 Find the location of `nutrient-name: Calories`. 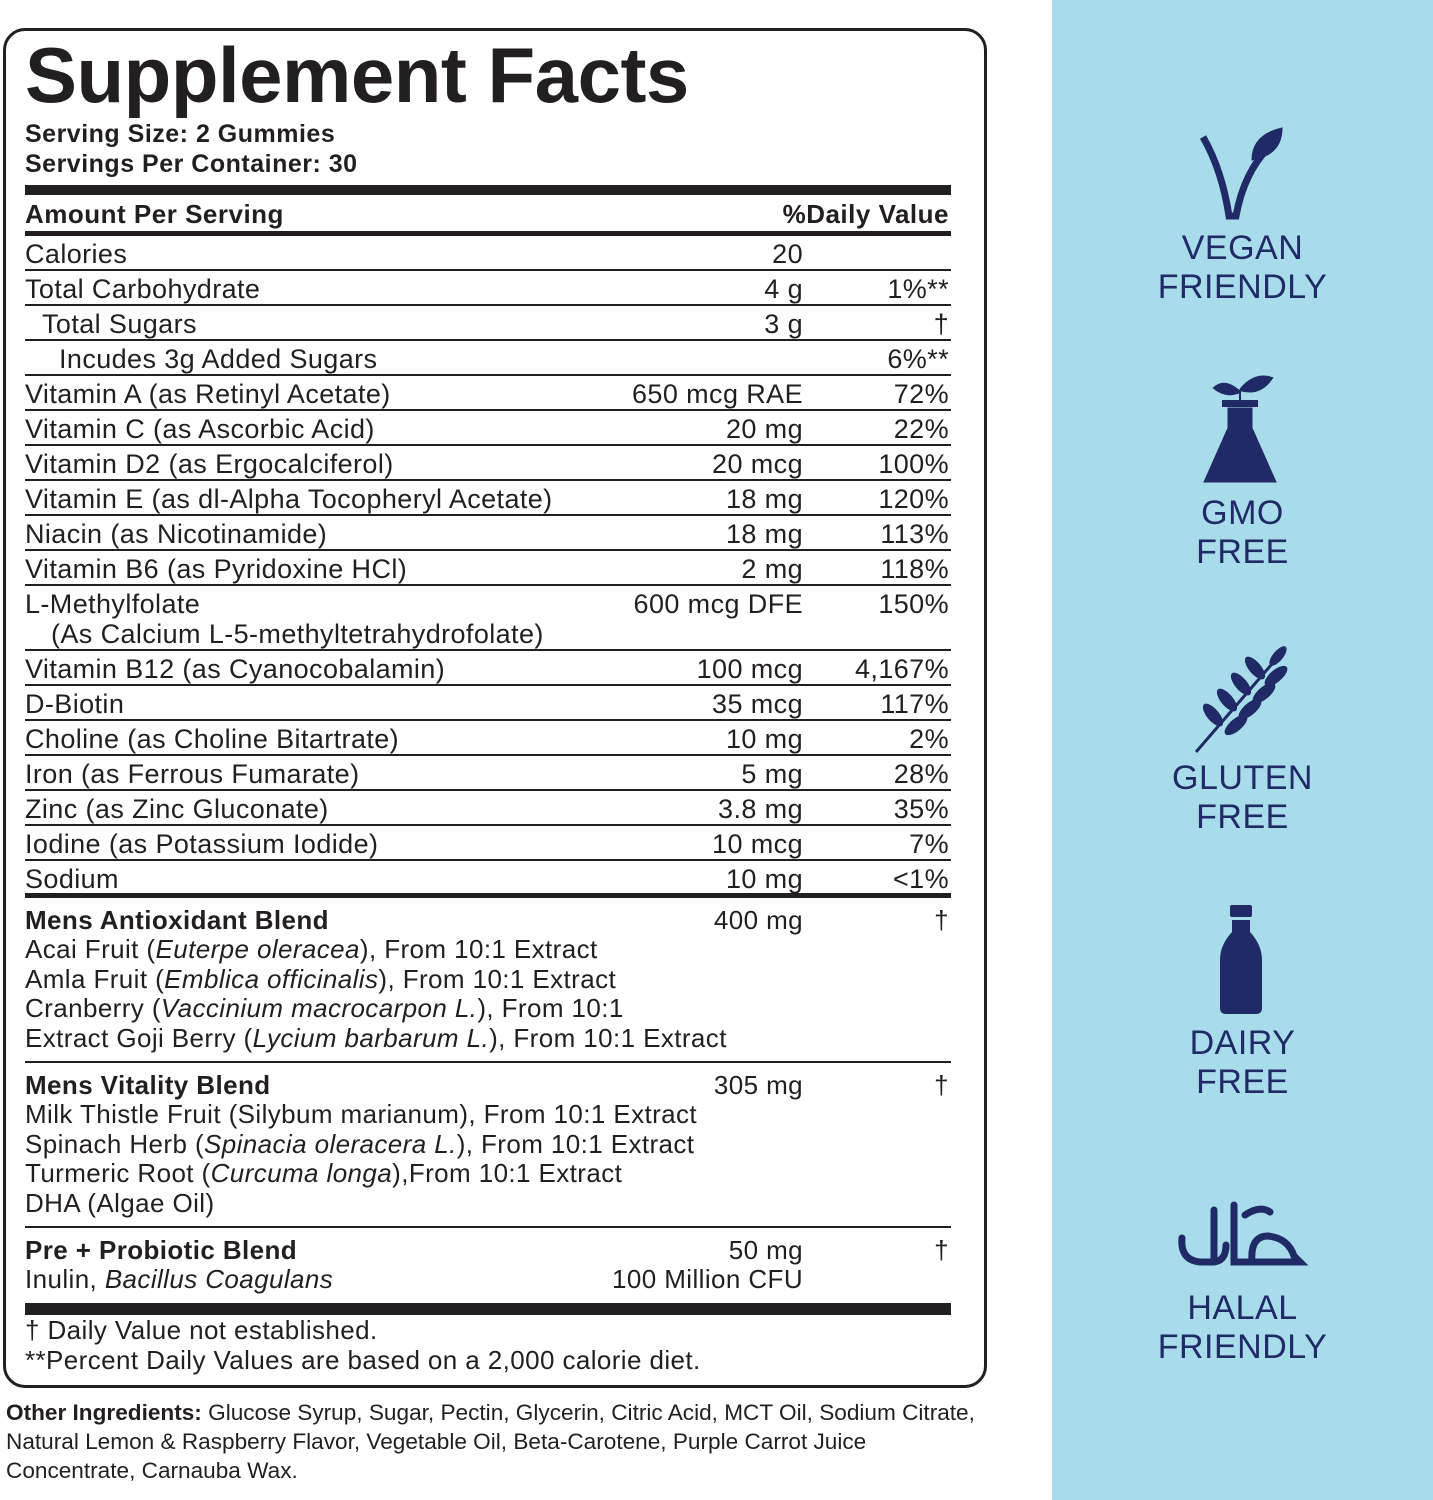

nutrient-name: Calories is located at coordinates (76, 254).